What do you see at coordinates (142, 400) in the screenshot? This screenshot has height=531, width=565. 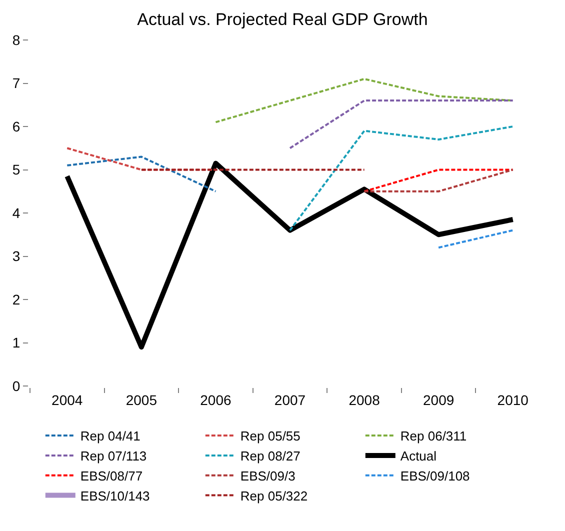 I see `x-tick-label: 2005` at bounding box center [142, 400].